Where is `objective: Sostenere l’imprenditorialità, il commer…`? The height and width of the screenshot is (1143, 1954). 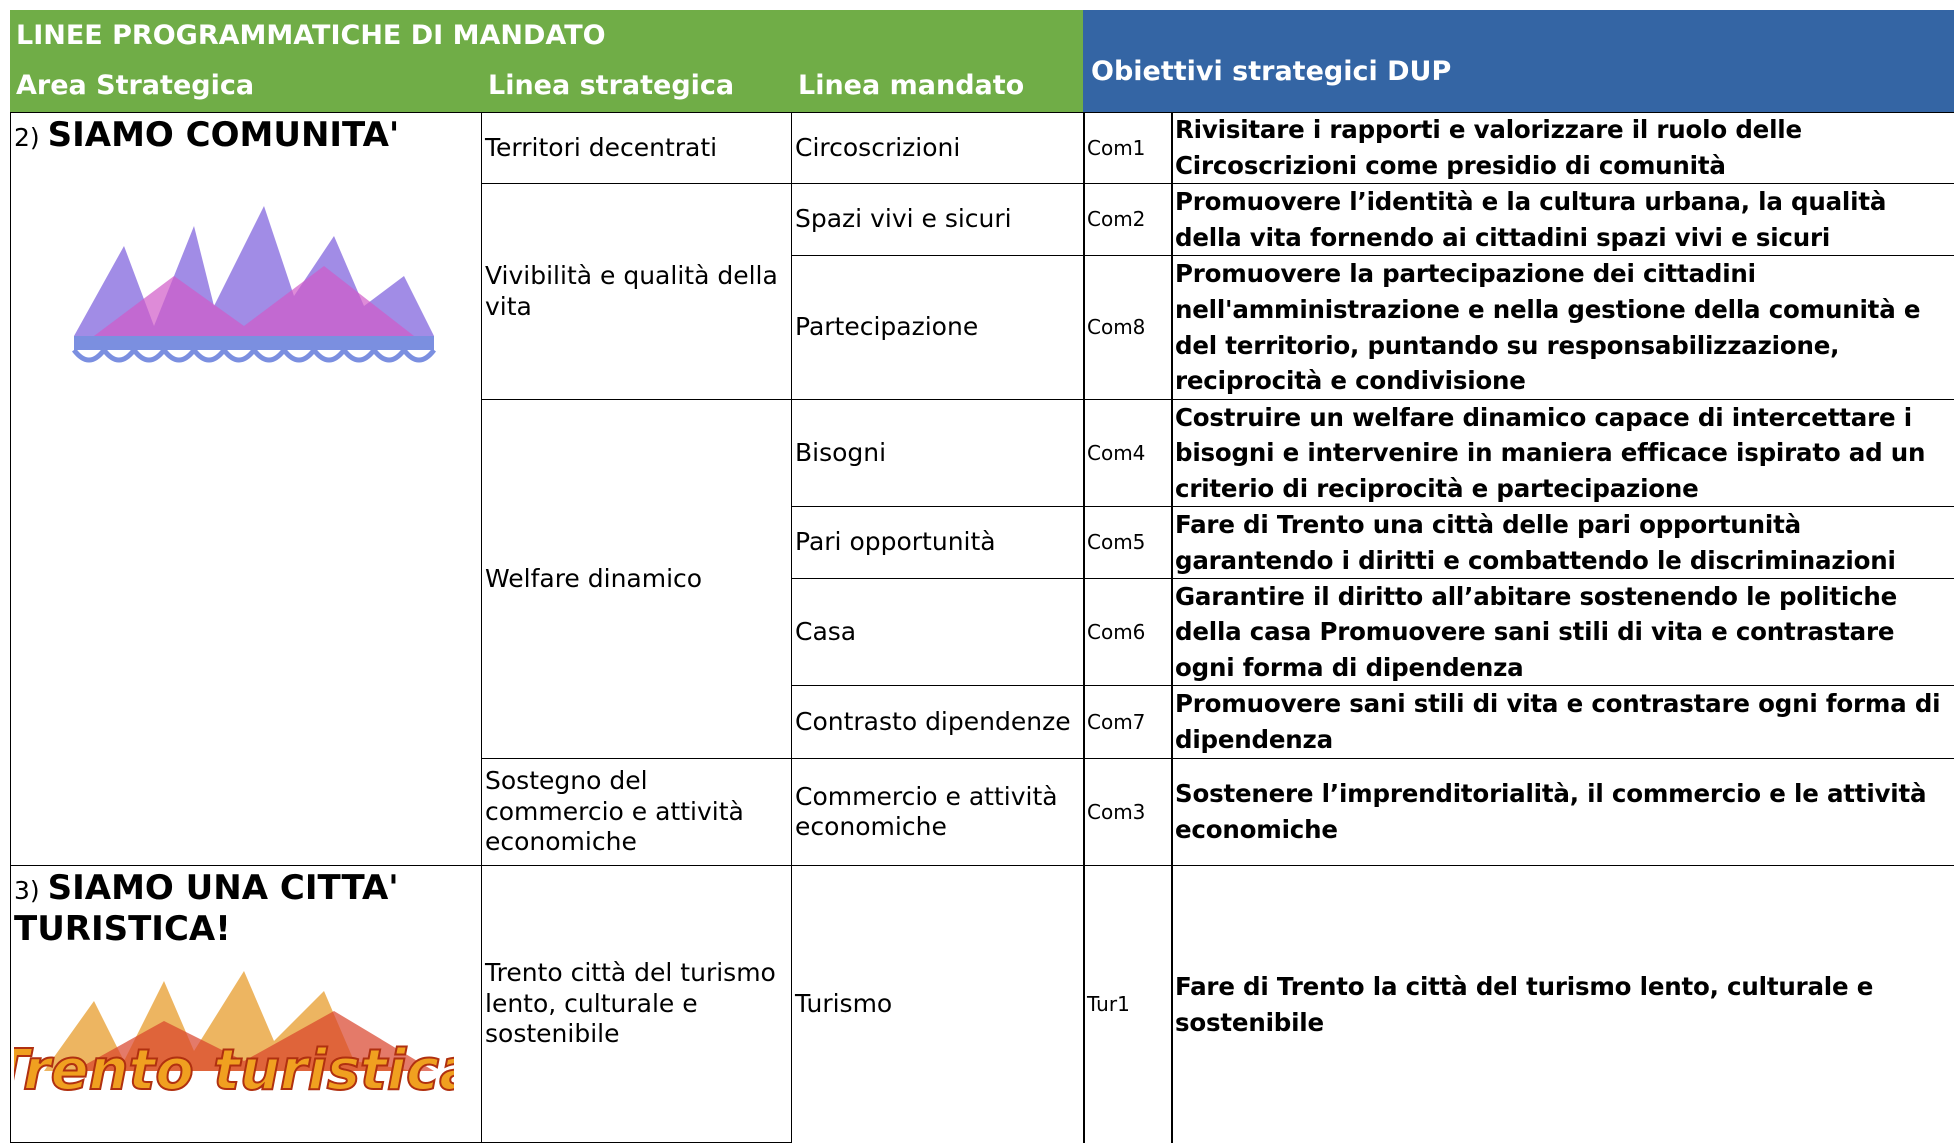 objective: Sostenere l’imprenditorialità, il commer… is located at coordinates (1562, 812).